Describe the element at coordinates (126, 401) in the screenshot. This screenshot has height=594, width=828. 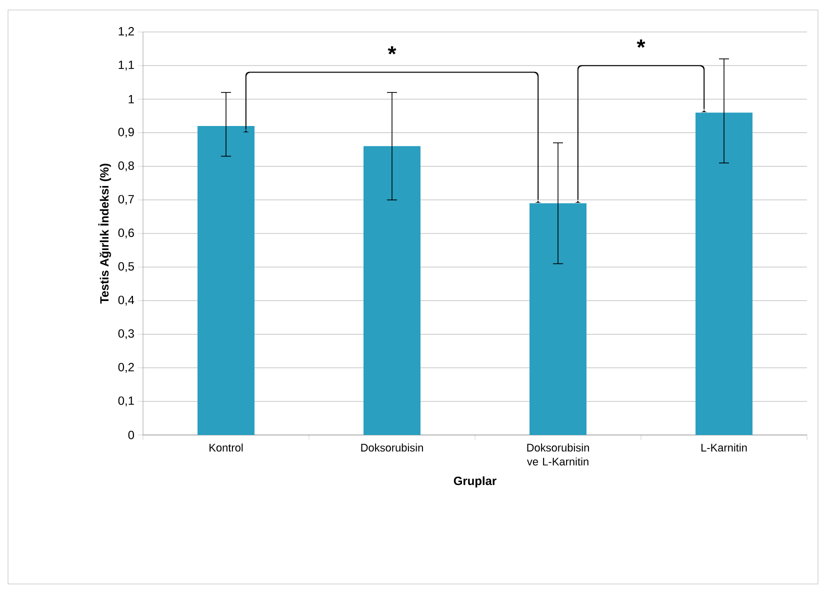
I see `y-tick-label: 0,1` at that location.